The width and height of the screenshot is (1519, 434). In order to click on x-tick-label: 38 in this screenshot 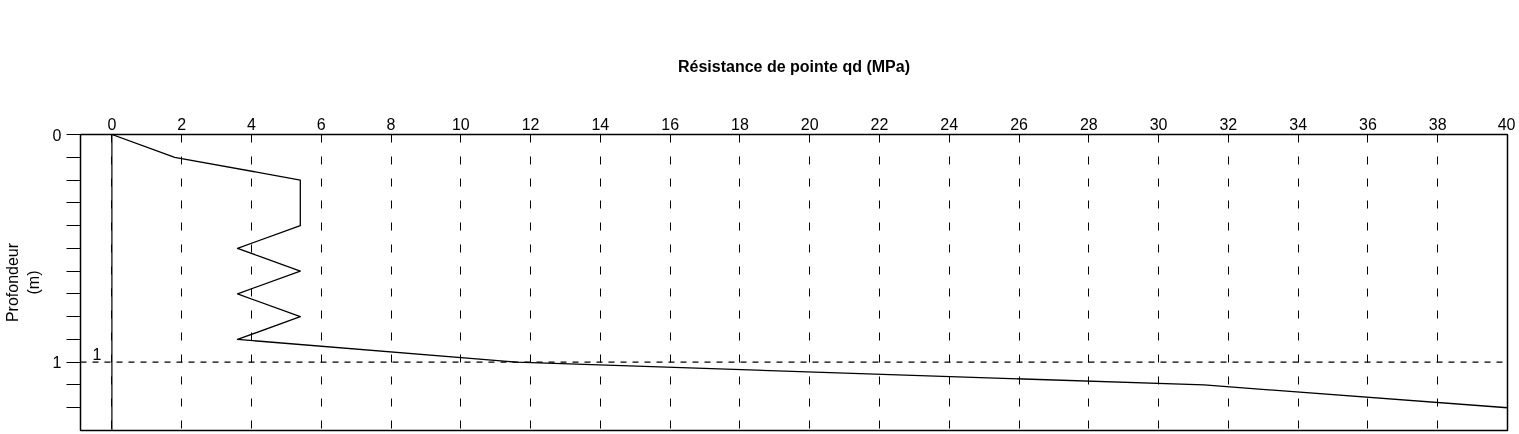, I will do `click(1437, 124)`.